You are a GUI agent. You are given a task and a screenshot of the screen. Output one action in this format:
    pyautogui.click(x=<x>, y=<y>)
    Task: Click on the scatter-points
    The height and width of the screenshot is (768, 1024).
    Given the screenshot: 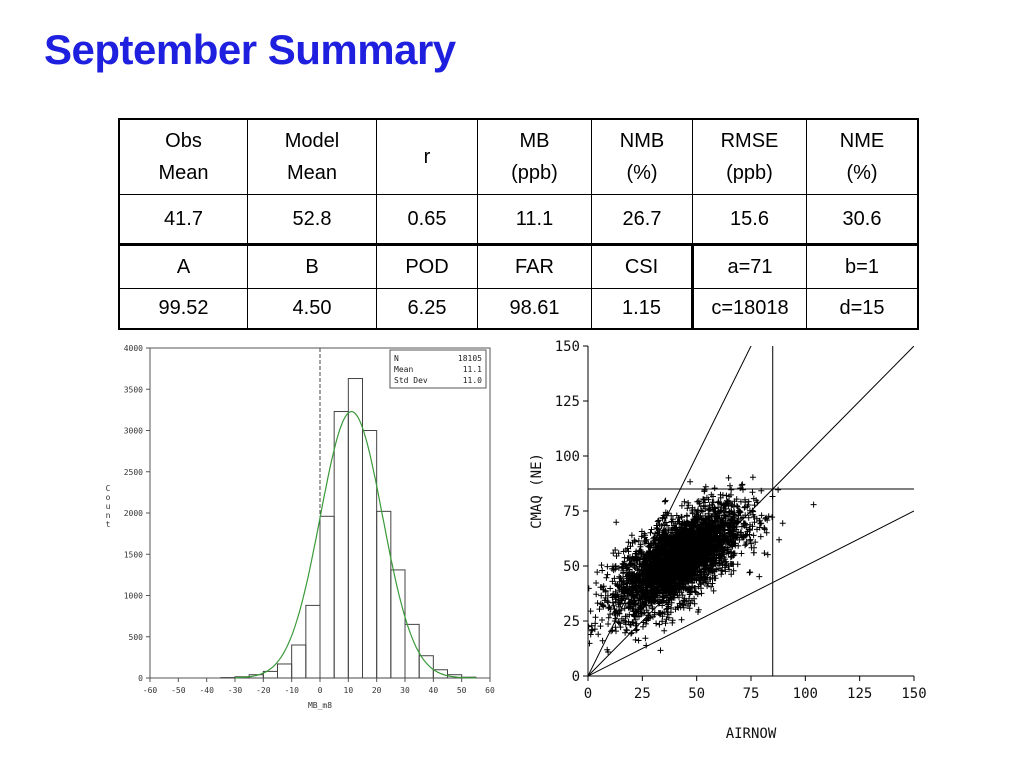 What is the action you would take?
    pyautogui.click(x=702, y=564)
    